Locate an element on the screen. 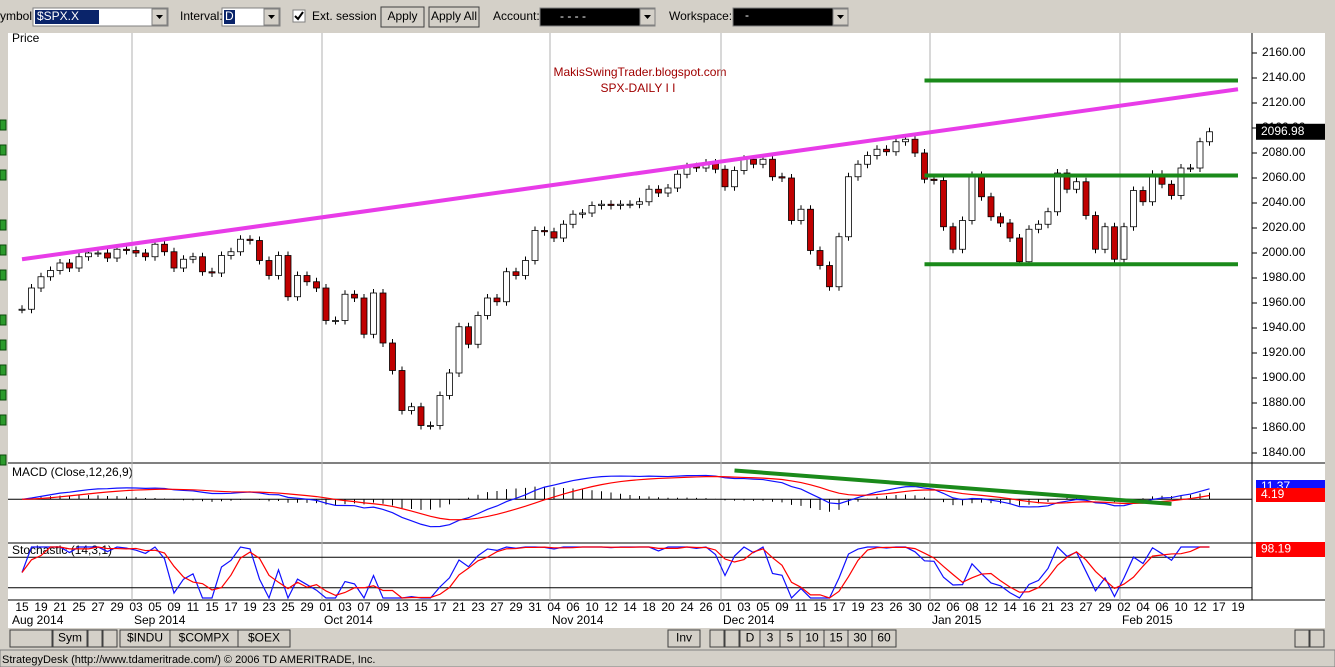 The height and width of the screenshot is (667, 1335). month-label: Feb 2015 is located at coordinates (1147, 620).